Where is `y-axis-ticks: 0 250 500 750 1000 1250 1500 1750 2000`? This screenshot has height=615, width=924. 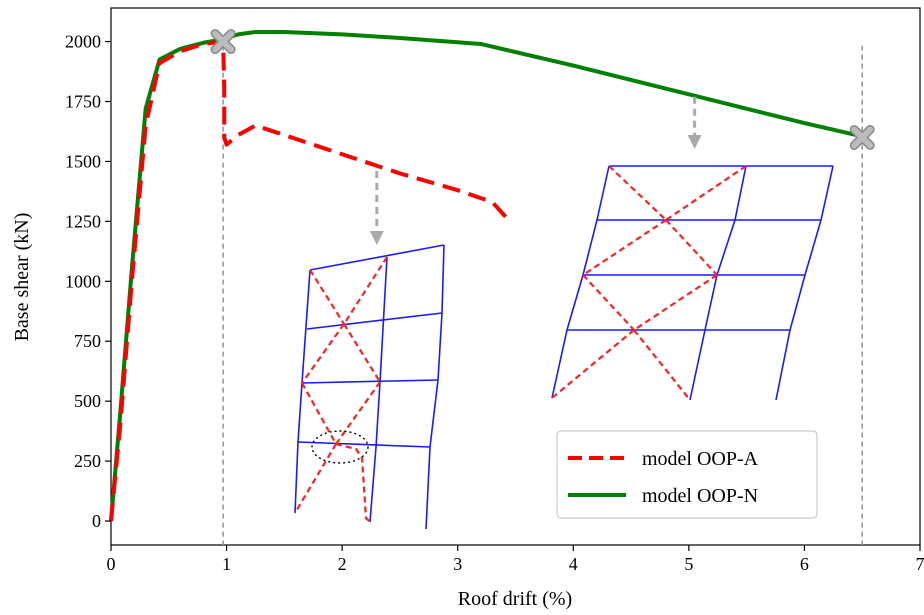 y-axis-ticks: 0 250 500 750 1000 1250 1500 1750 2000 is located at coordinates (88, 281).